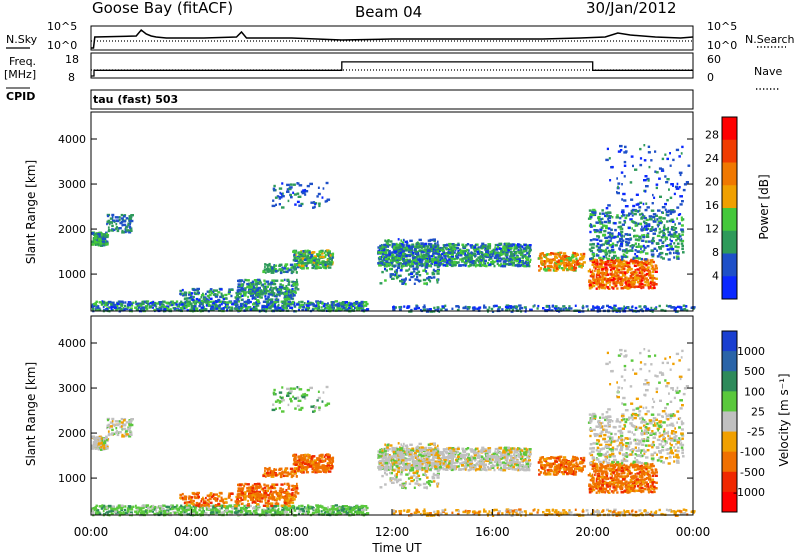  What do you see at coordinates (392, 99) in the screenshot?
I see `cpid-frame` at bounding box center [392, 99].